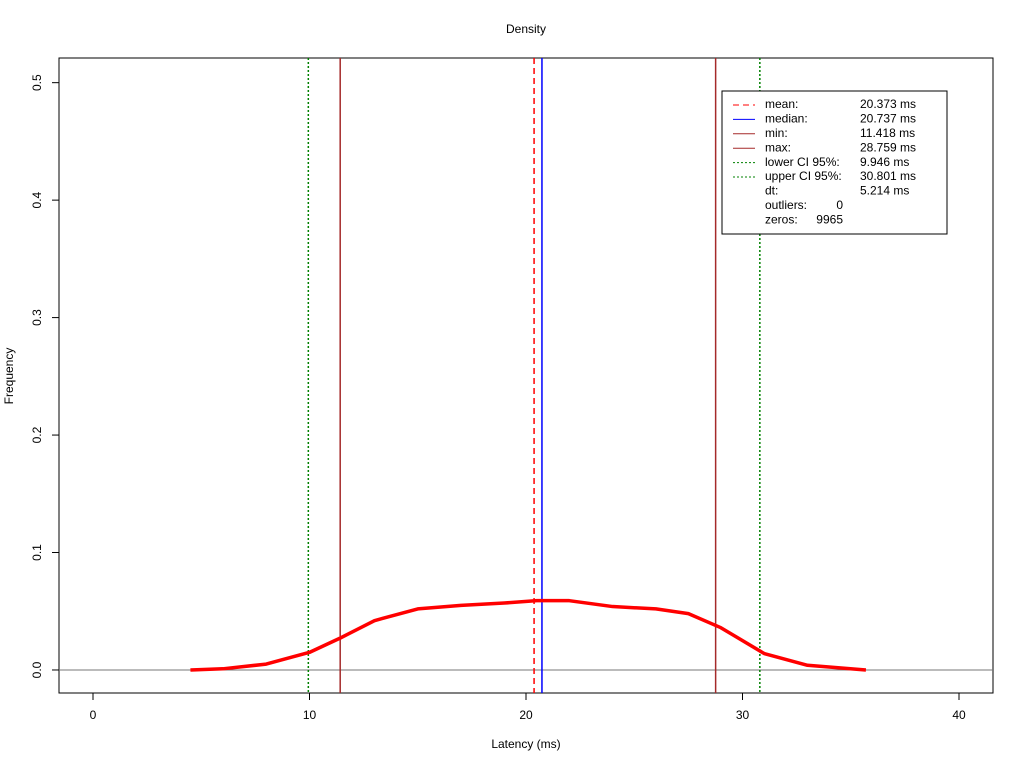 Image resolution: width=1024 pixels, height=768 pixels. I want to click on y-axis-label: Frequency, so click(9, 376).